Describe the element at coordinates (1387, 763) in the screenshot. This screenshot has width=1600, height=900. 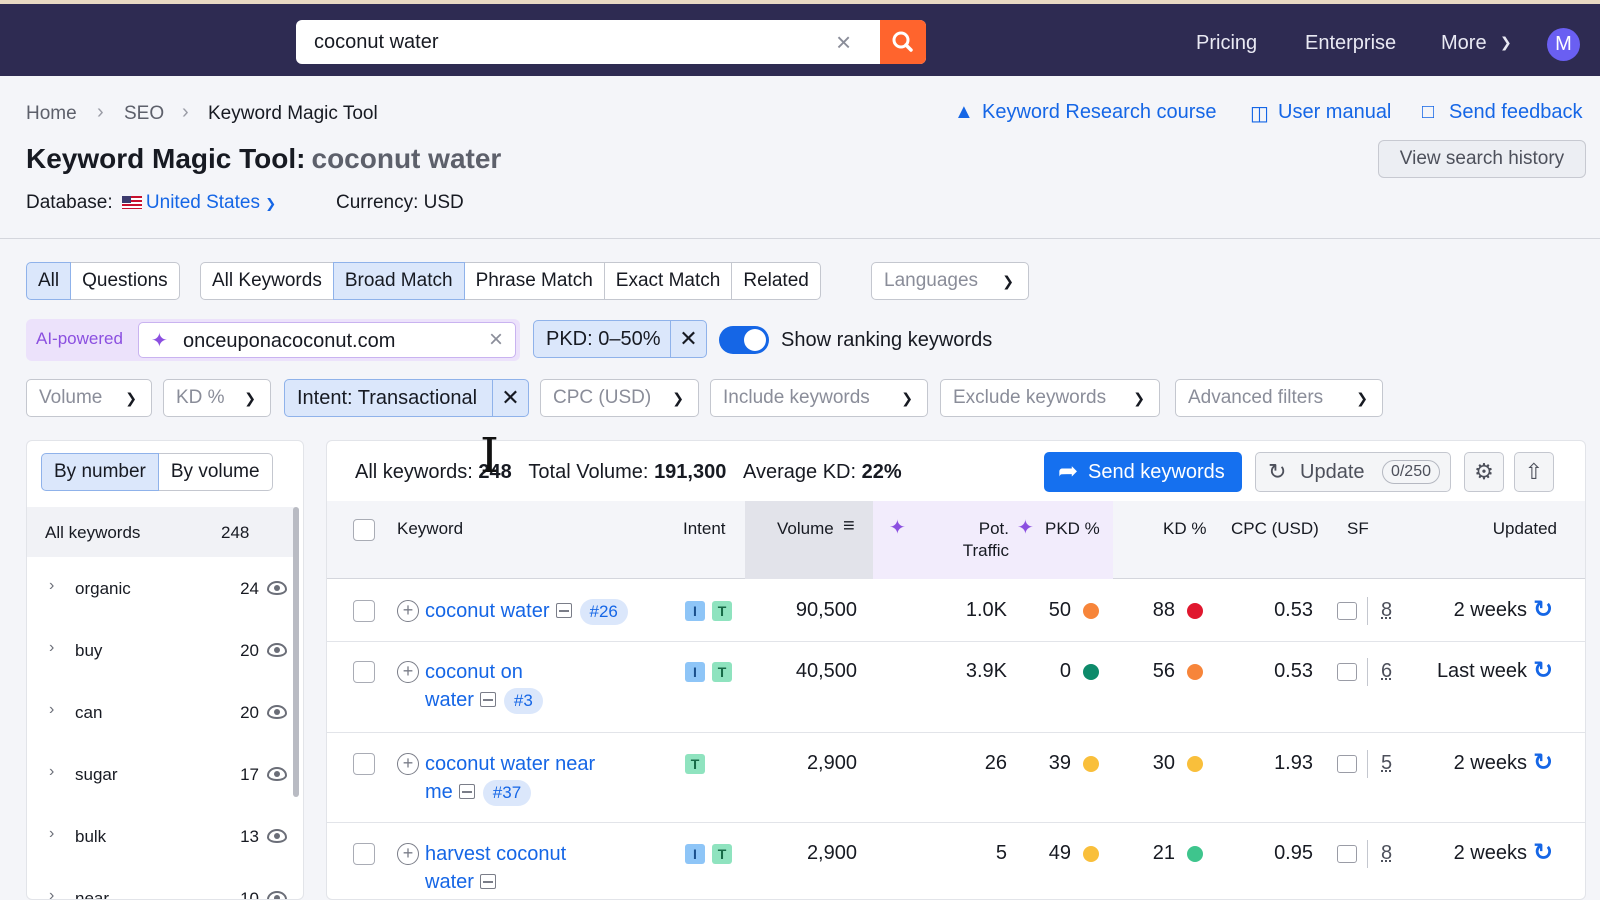
I see `serp-features-count: 5` at that location.